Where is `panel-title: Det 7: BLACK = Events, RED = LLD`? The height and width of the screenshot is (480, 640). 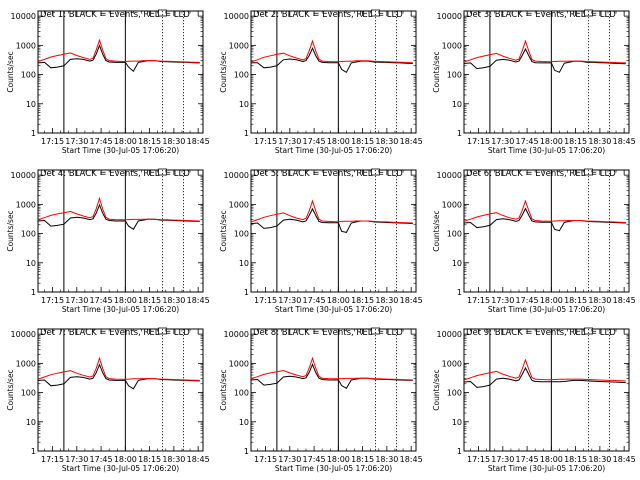
panel-title: Det 7: BLACK = Events, RED = LLD is located at coordinates (115, 333).